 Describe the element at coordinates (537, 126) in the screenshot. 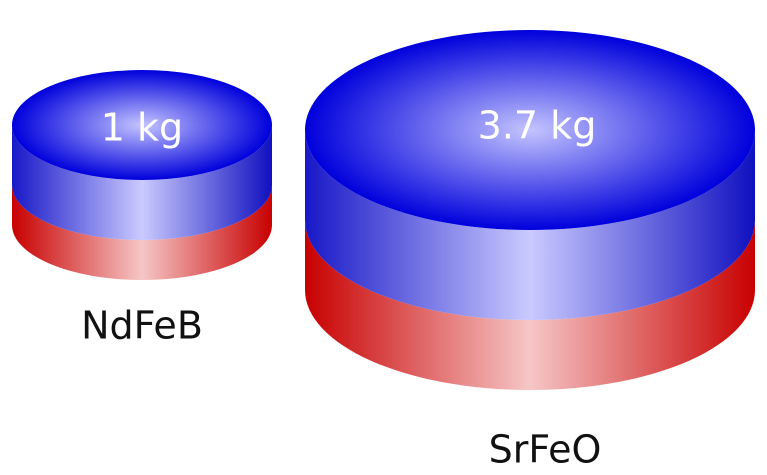

I see `mass-label: 3.7 kg` at that location.